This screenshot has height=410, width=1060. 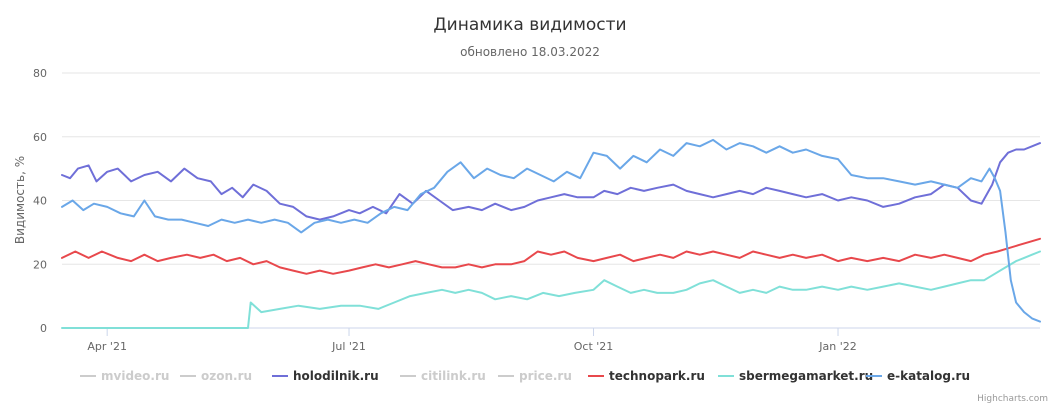 What do you see at coordinates (20, 200) in the screenshot?
I see `y-axis-label: Видимость, %` at bounding box center [20, 200].